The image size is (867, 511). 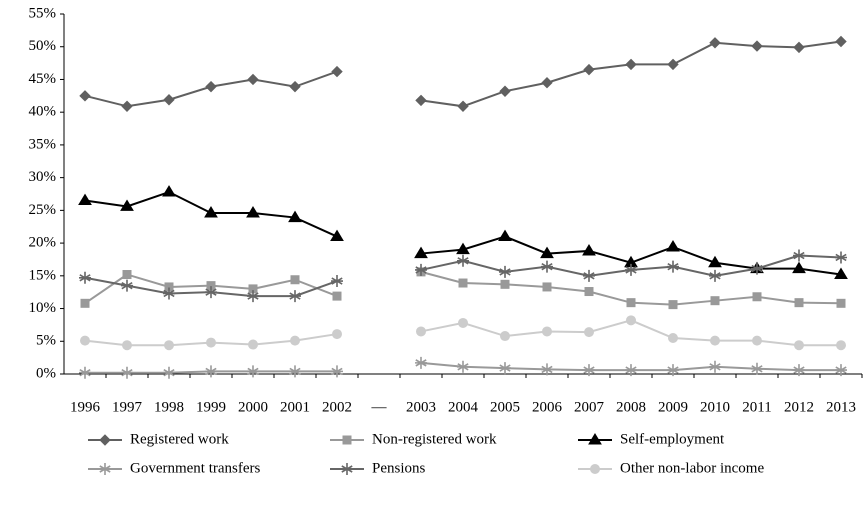 What do you see at coordinates (295, 407) in the screenshot?
I see `x-tick-label: 2001` at bounding box center [295, 407].